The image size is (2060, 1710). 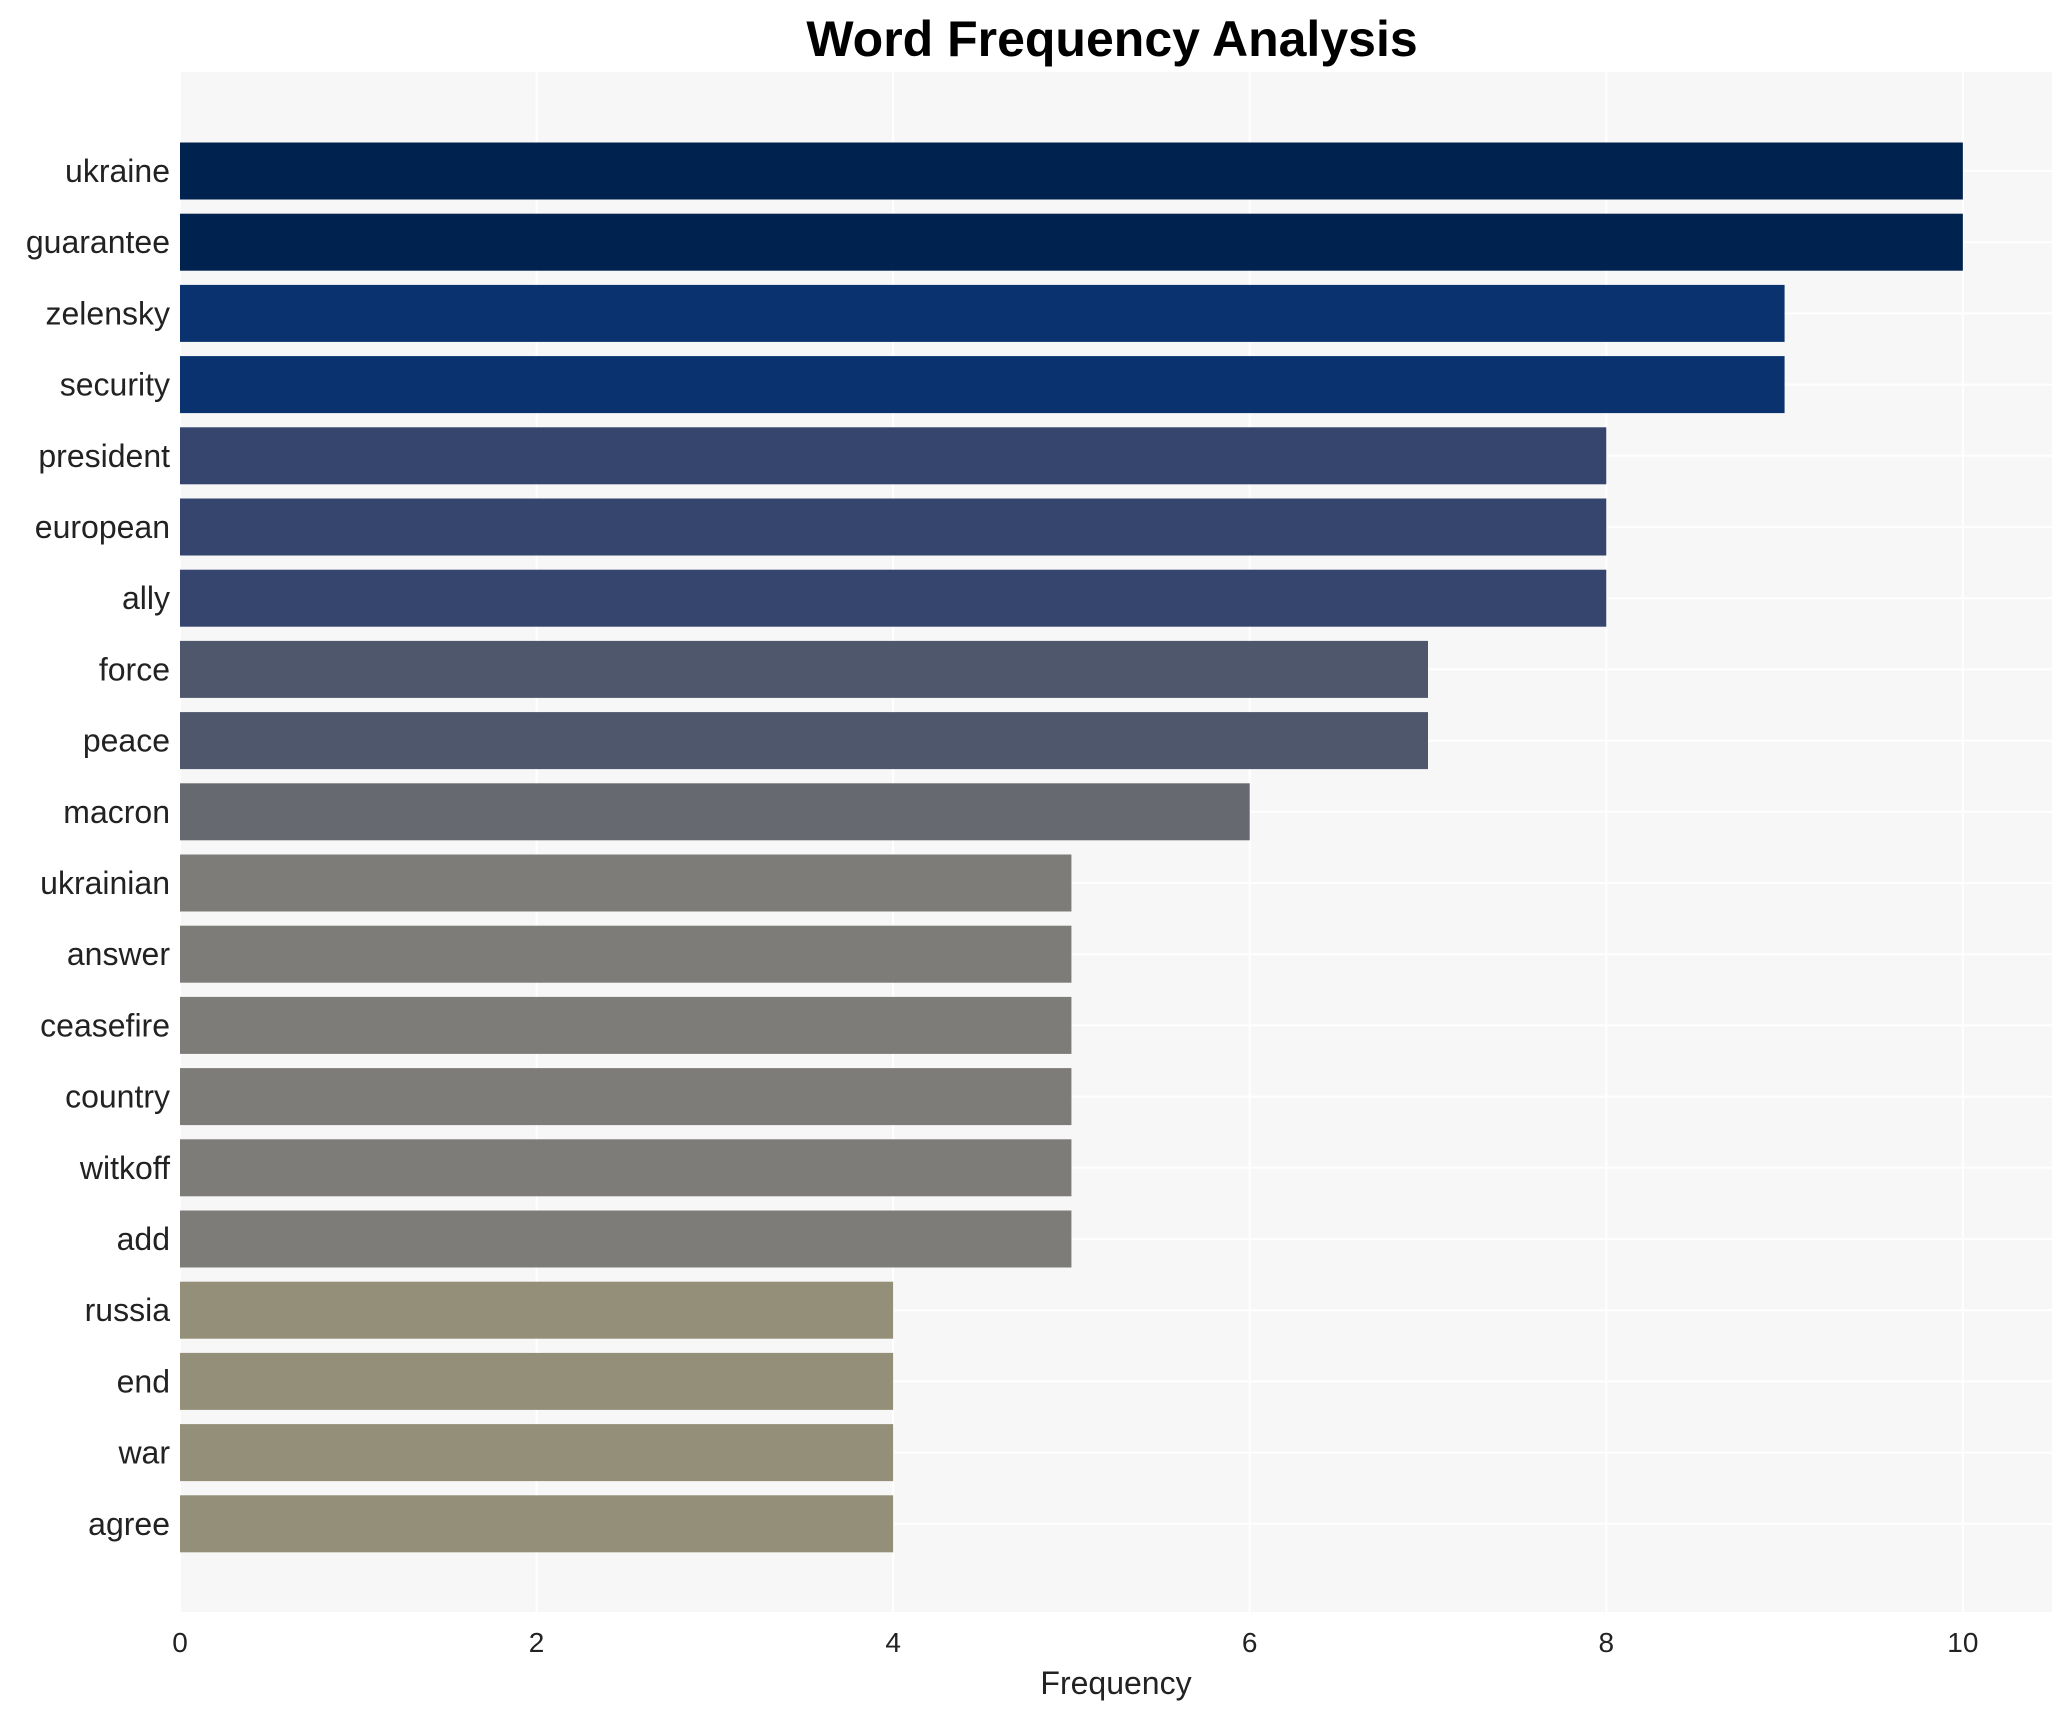 What do you see at coordinates (1115, 1683) in the screenshot?
I see `x-axis-label: Frequency` at bounding box center [1115, 1683].